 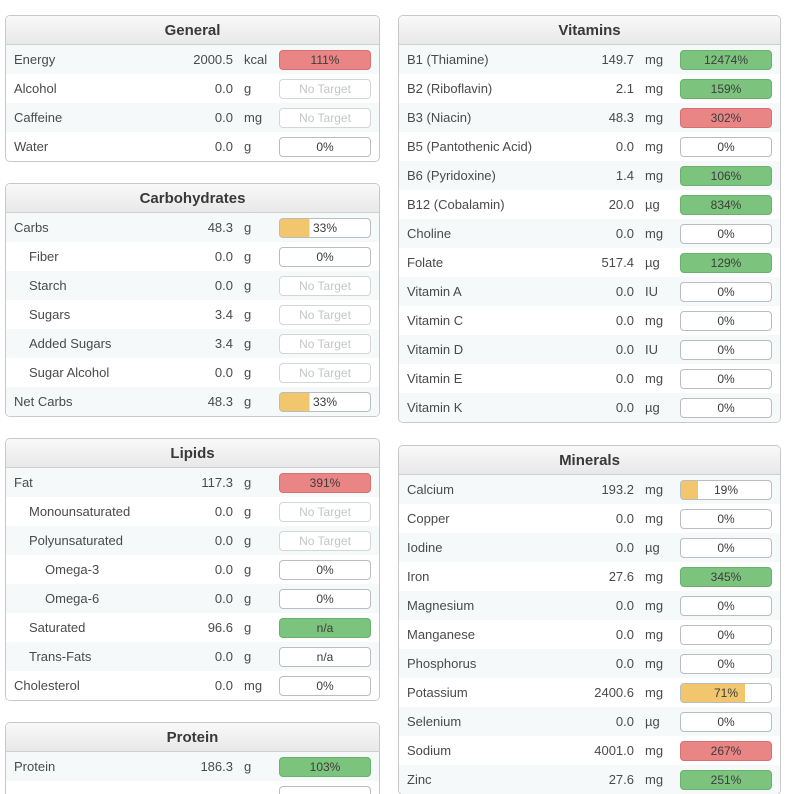 I want to click on nutrient-row: Protein 186.3 g 103%, so click(x=192, y=766).